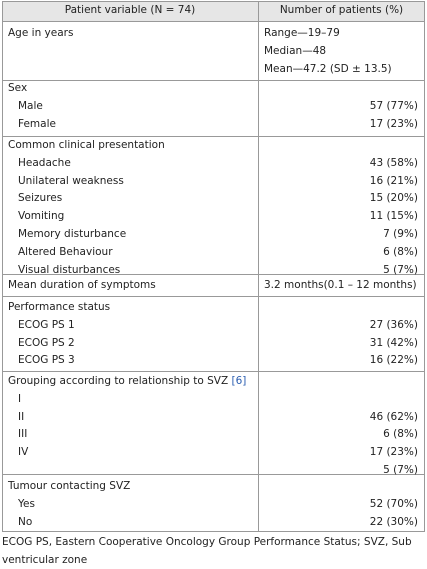  I want to click on row-label: Unilateral weakness, so click(71, 180).